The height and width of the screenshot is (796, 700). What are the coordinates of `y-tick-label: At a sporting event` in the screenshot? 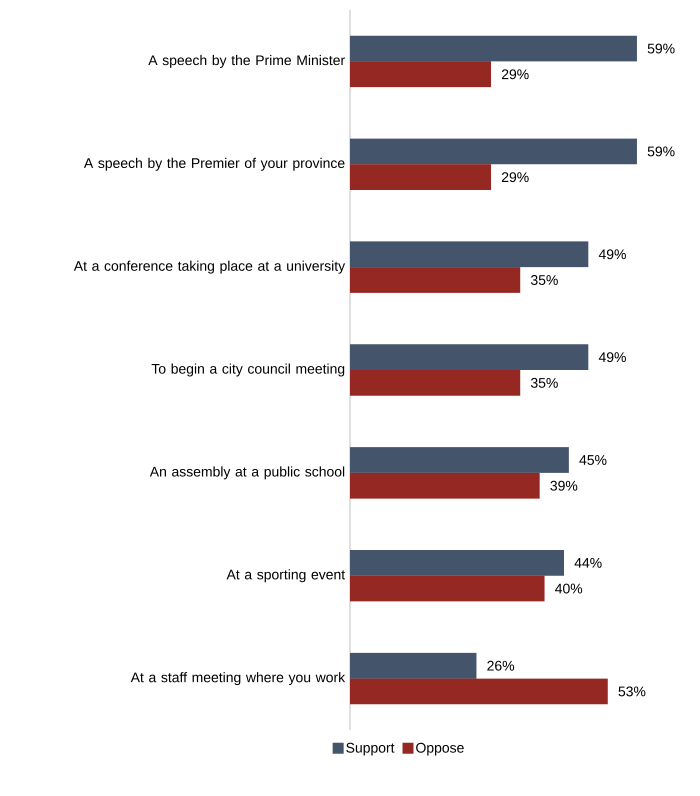 It's located at (286, 575).